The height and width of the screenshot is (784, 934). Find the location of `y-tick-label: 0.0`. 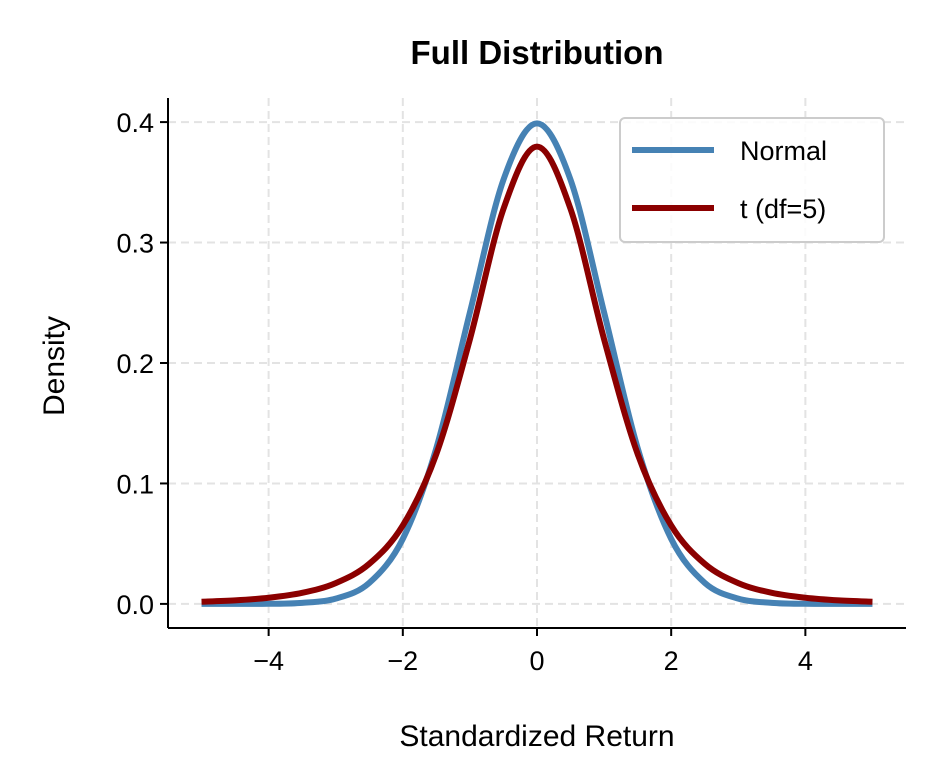

y-tick-label: 0.0 is located at coordinates (135, 605).